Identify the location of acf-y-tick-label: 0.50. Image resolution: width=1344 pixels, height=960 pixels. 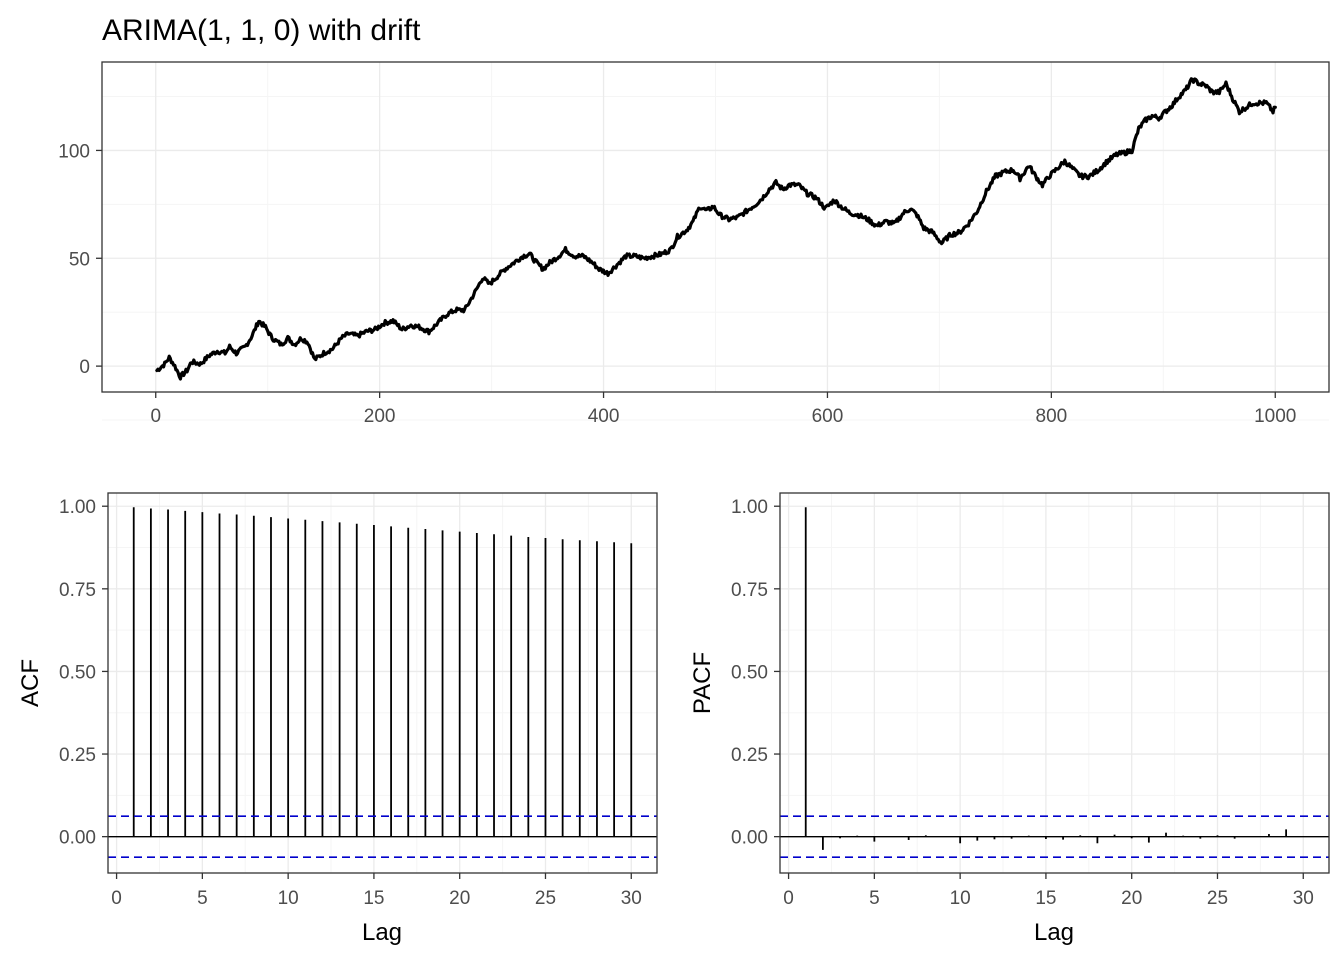
(77, 672).